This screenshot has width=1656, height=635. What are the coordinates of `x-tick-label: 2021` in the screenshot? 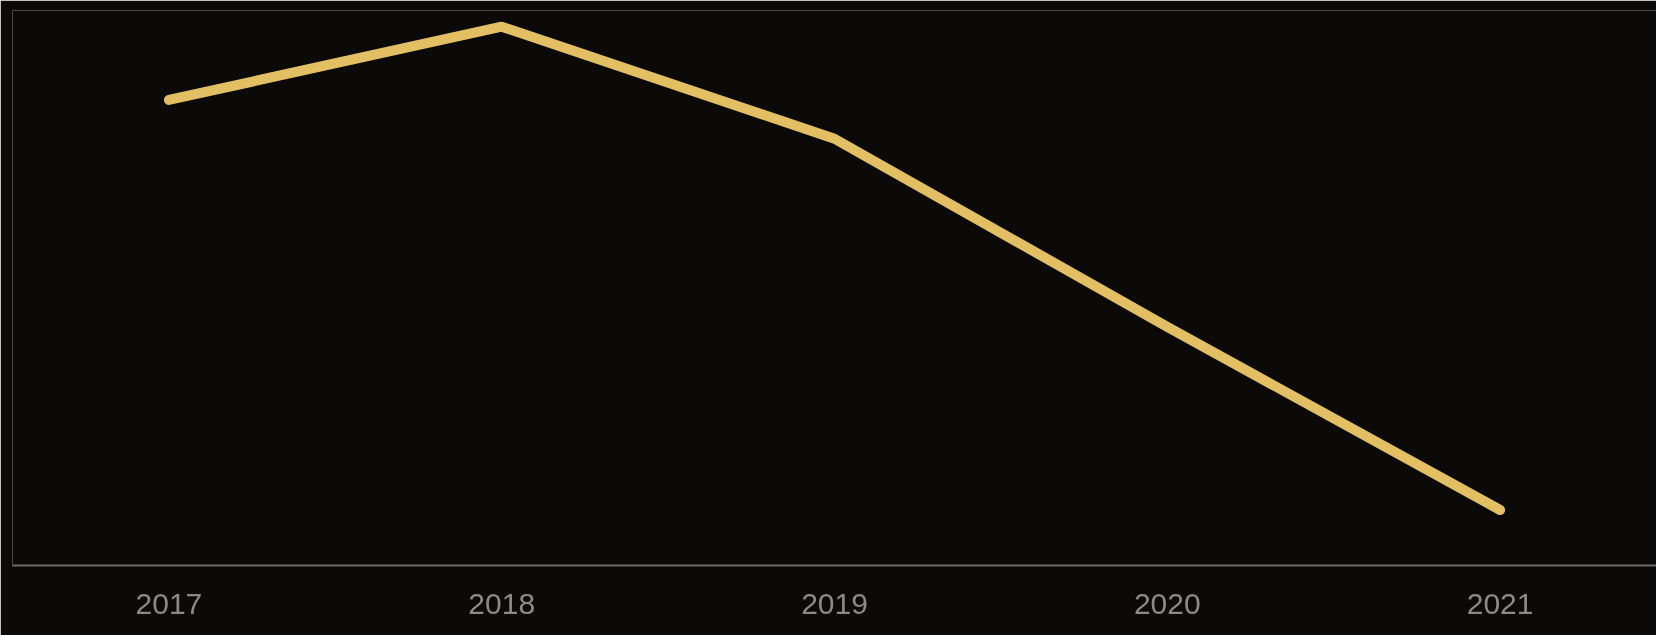 It's located at (1500, 603).